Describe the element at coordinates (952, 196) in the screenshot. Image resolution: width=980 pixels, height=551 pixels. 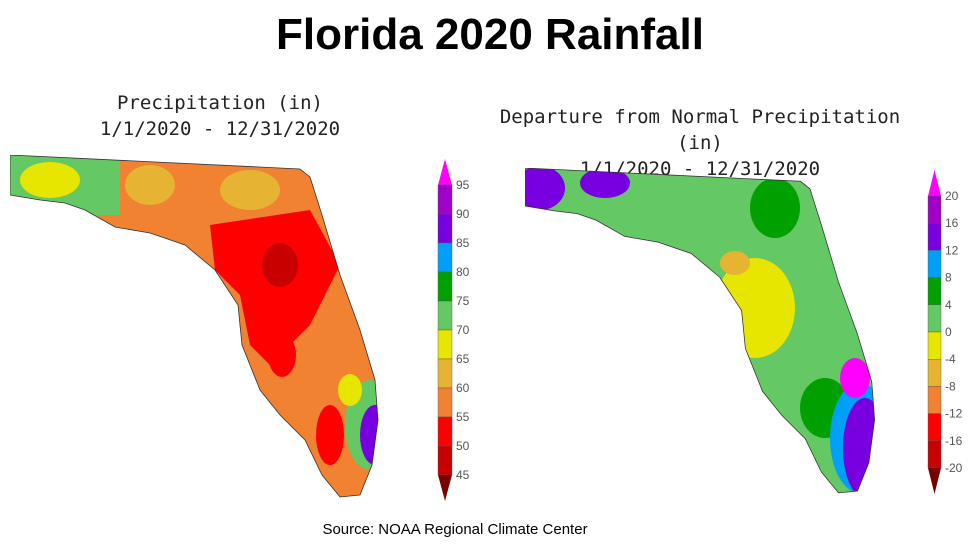
I see `colorbar-tick-label: 20` at that location.